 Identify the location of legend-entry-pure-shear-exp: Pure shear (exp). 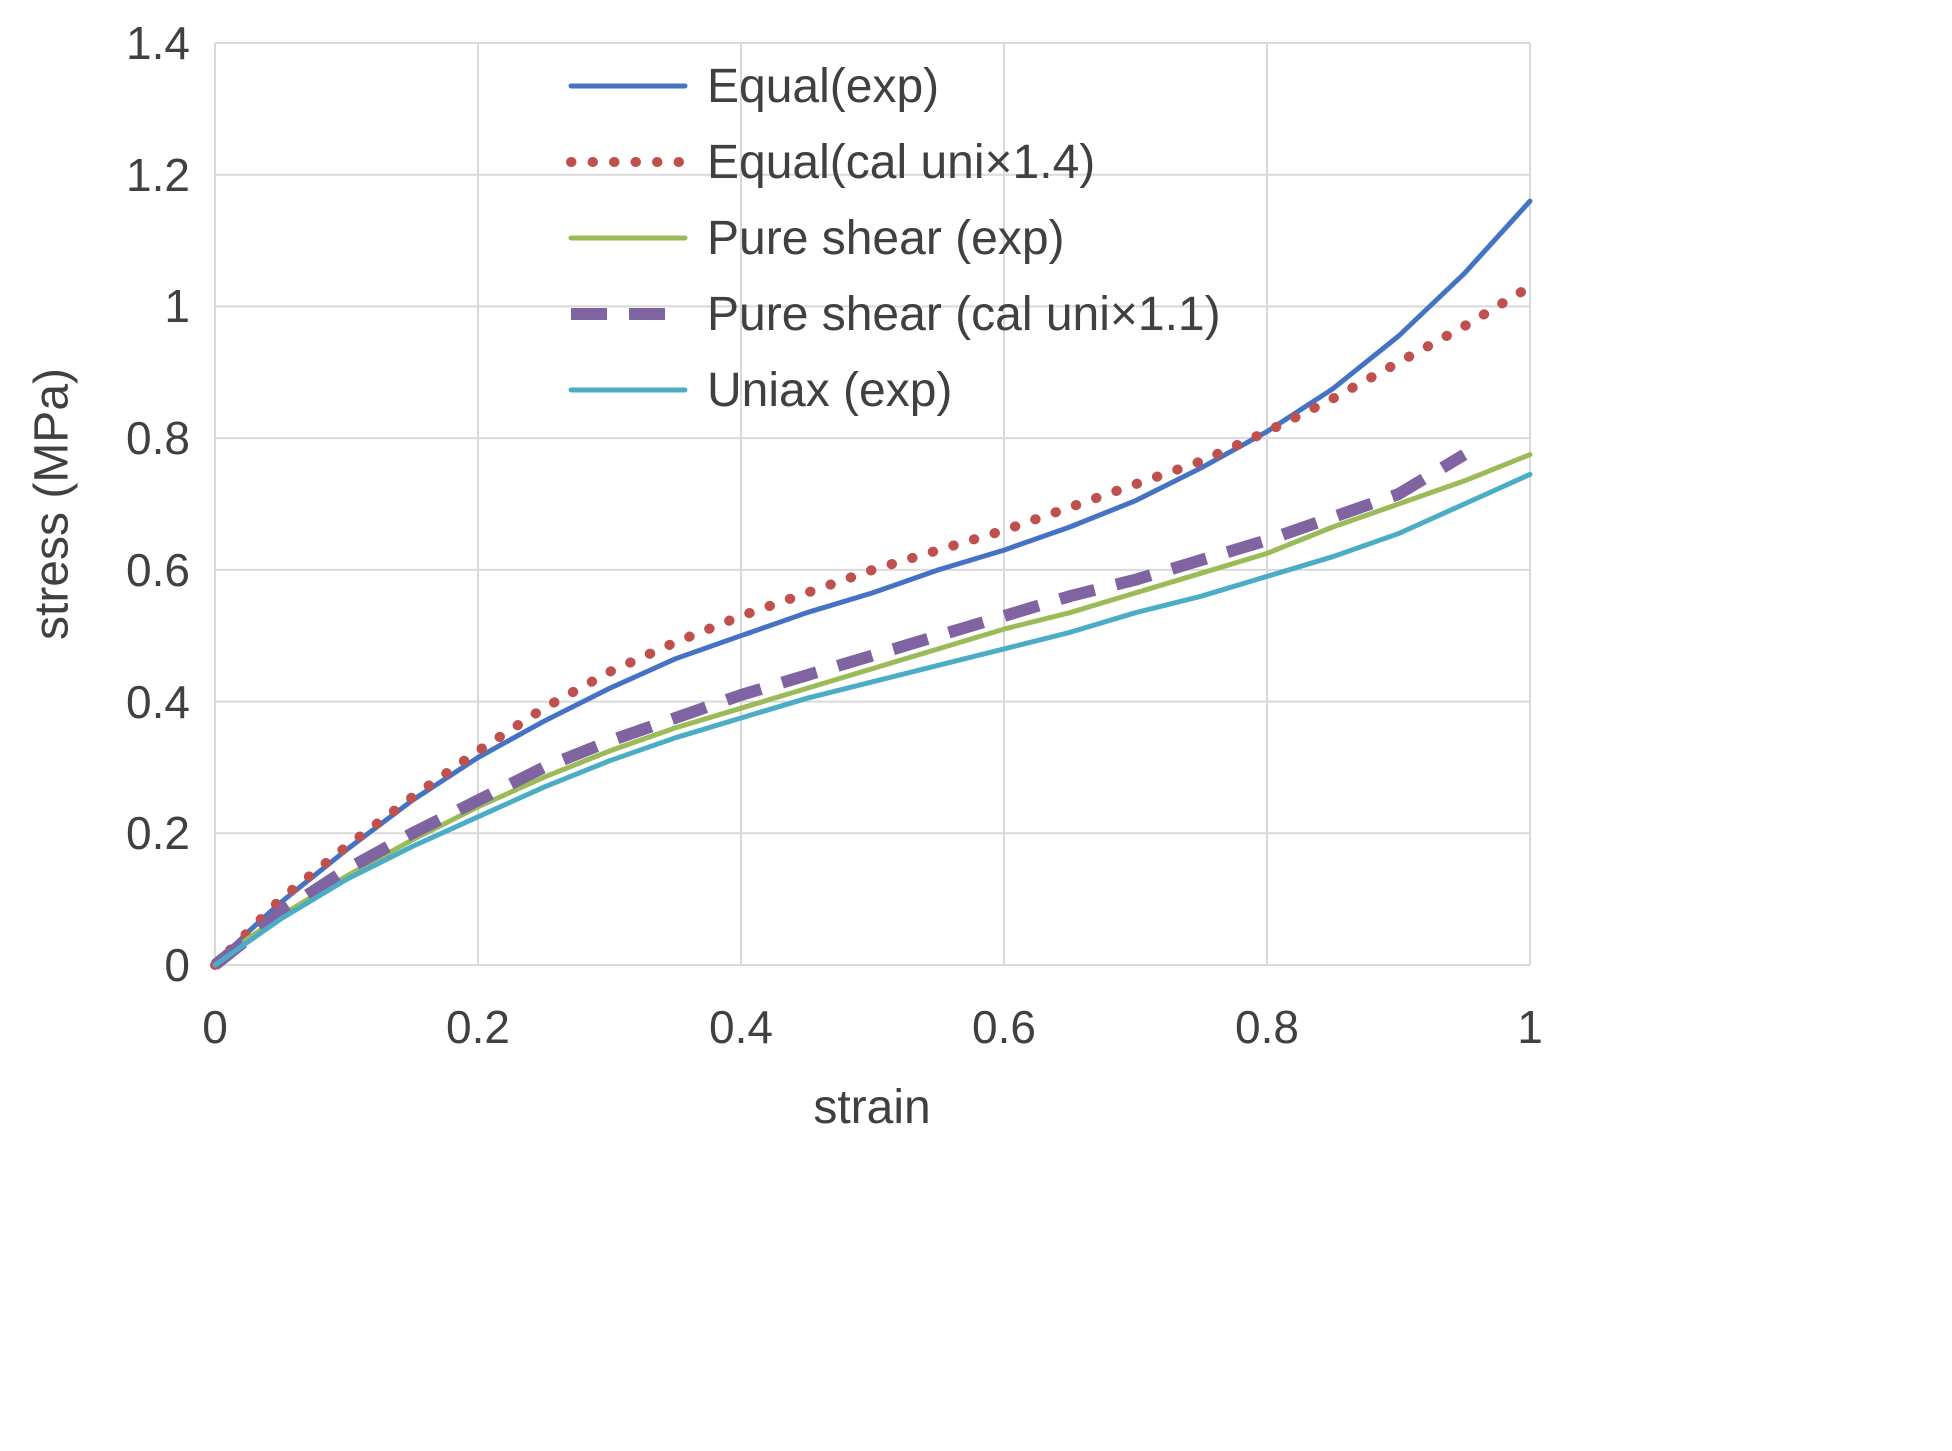
(893, 238).